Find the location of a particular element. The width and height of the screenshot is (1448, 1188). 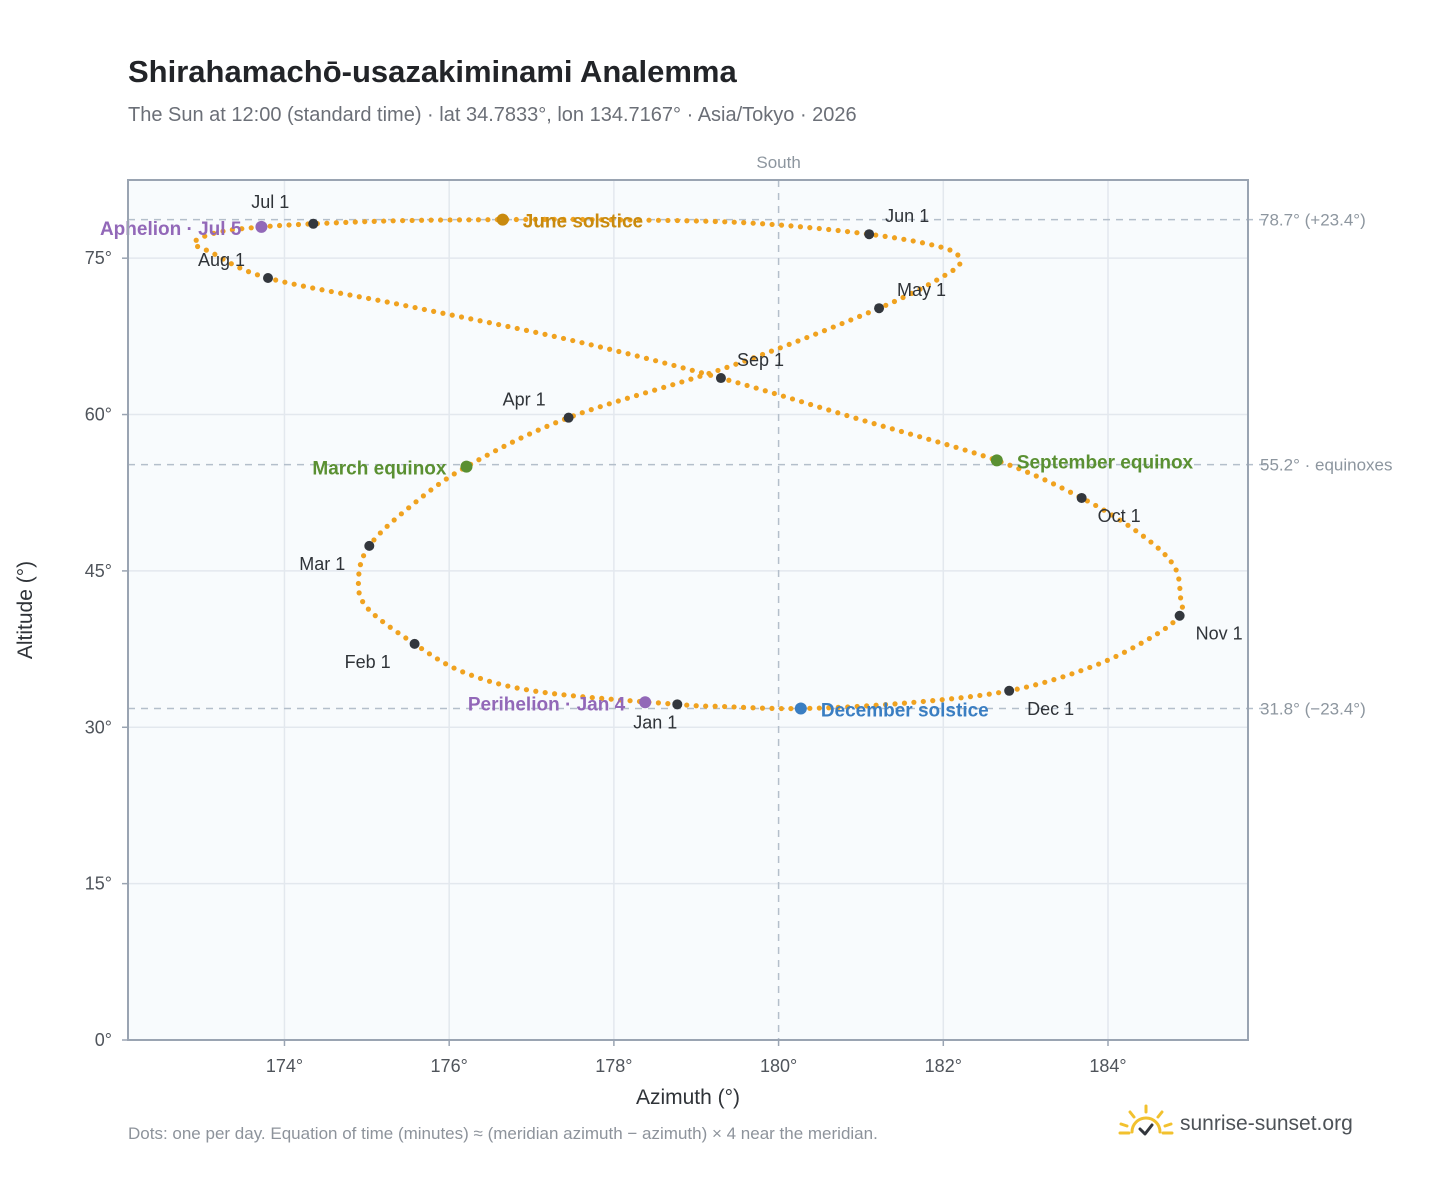

brand-link: sunrise-sunset.org is located at coordinates (1235, 1124).